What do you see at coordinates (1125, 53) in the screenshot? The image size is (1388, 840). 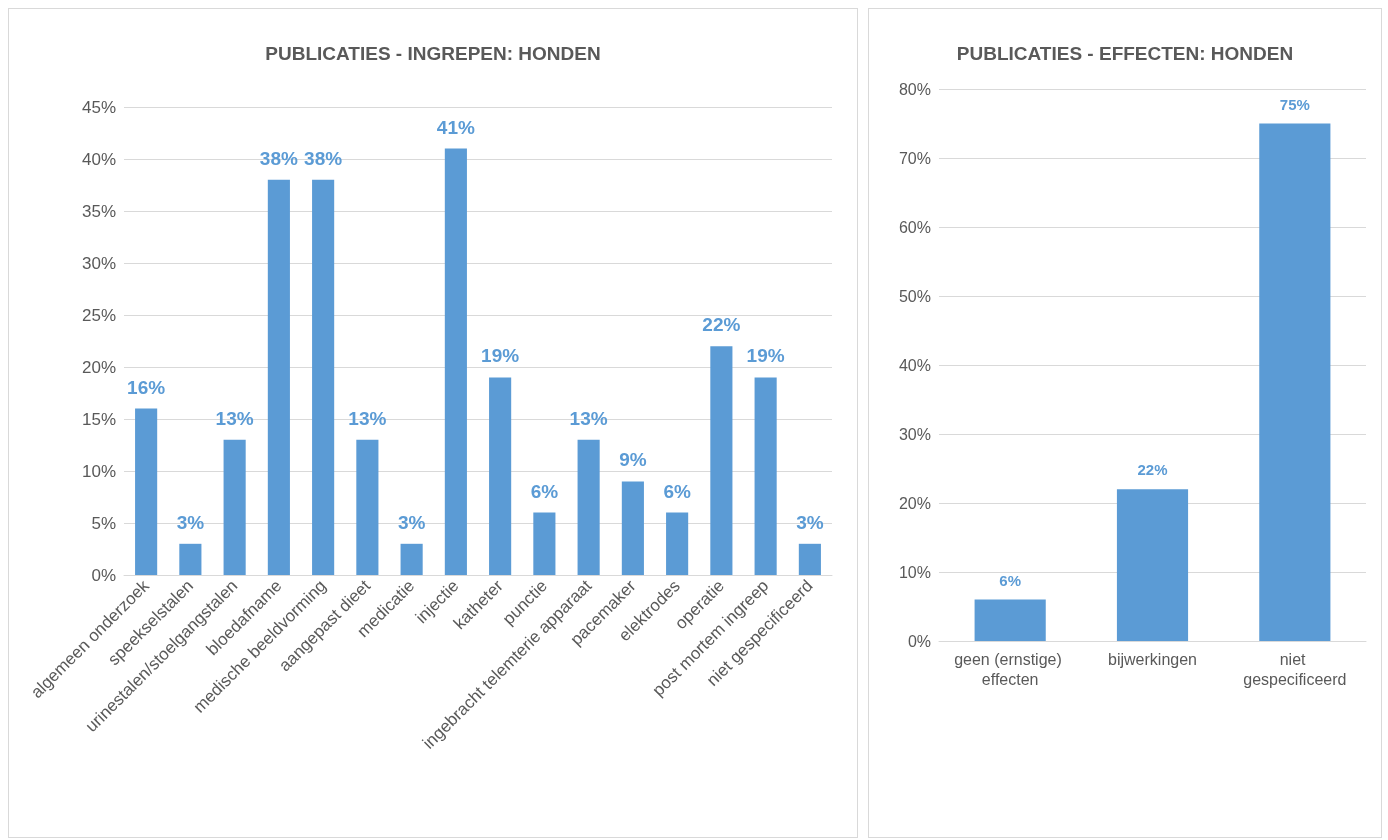 I see `chart-title: PUBLICATIES - EFFECTEN: HONDEN` at bounding box center [1125, 53].